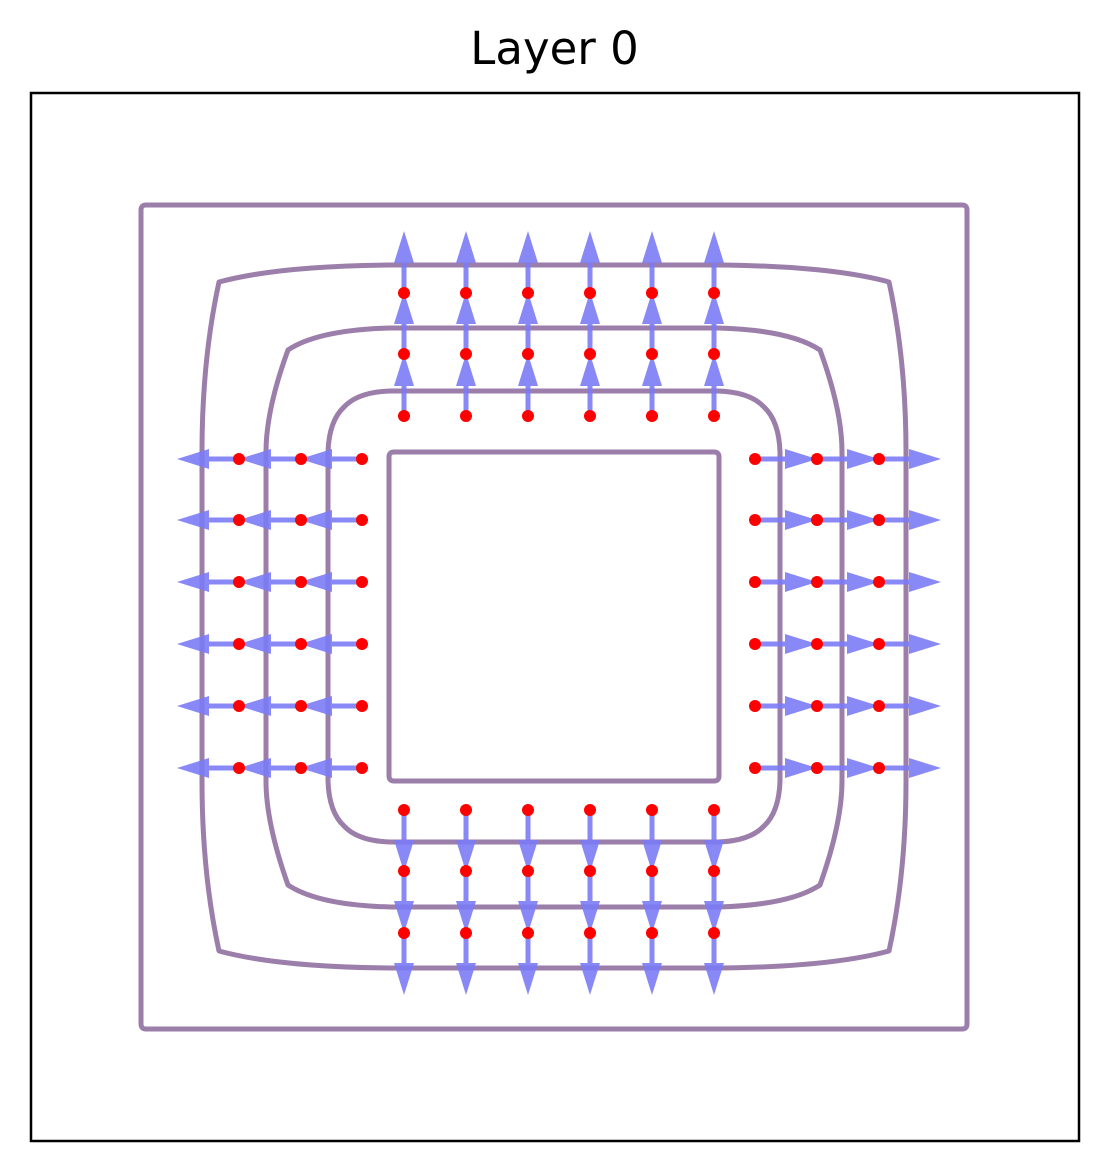 This screenshot has height=1172, width=1109. I want to click on arrow-top-1-3-head, so click(404, 247).